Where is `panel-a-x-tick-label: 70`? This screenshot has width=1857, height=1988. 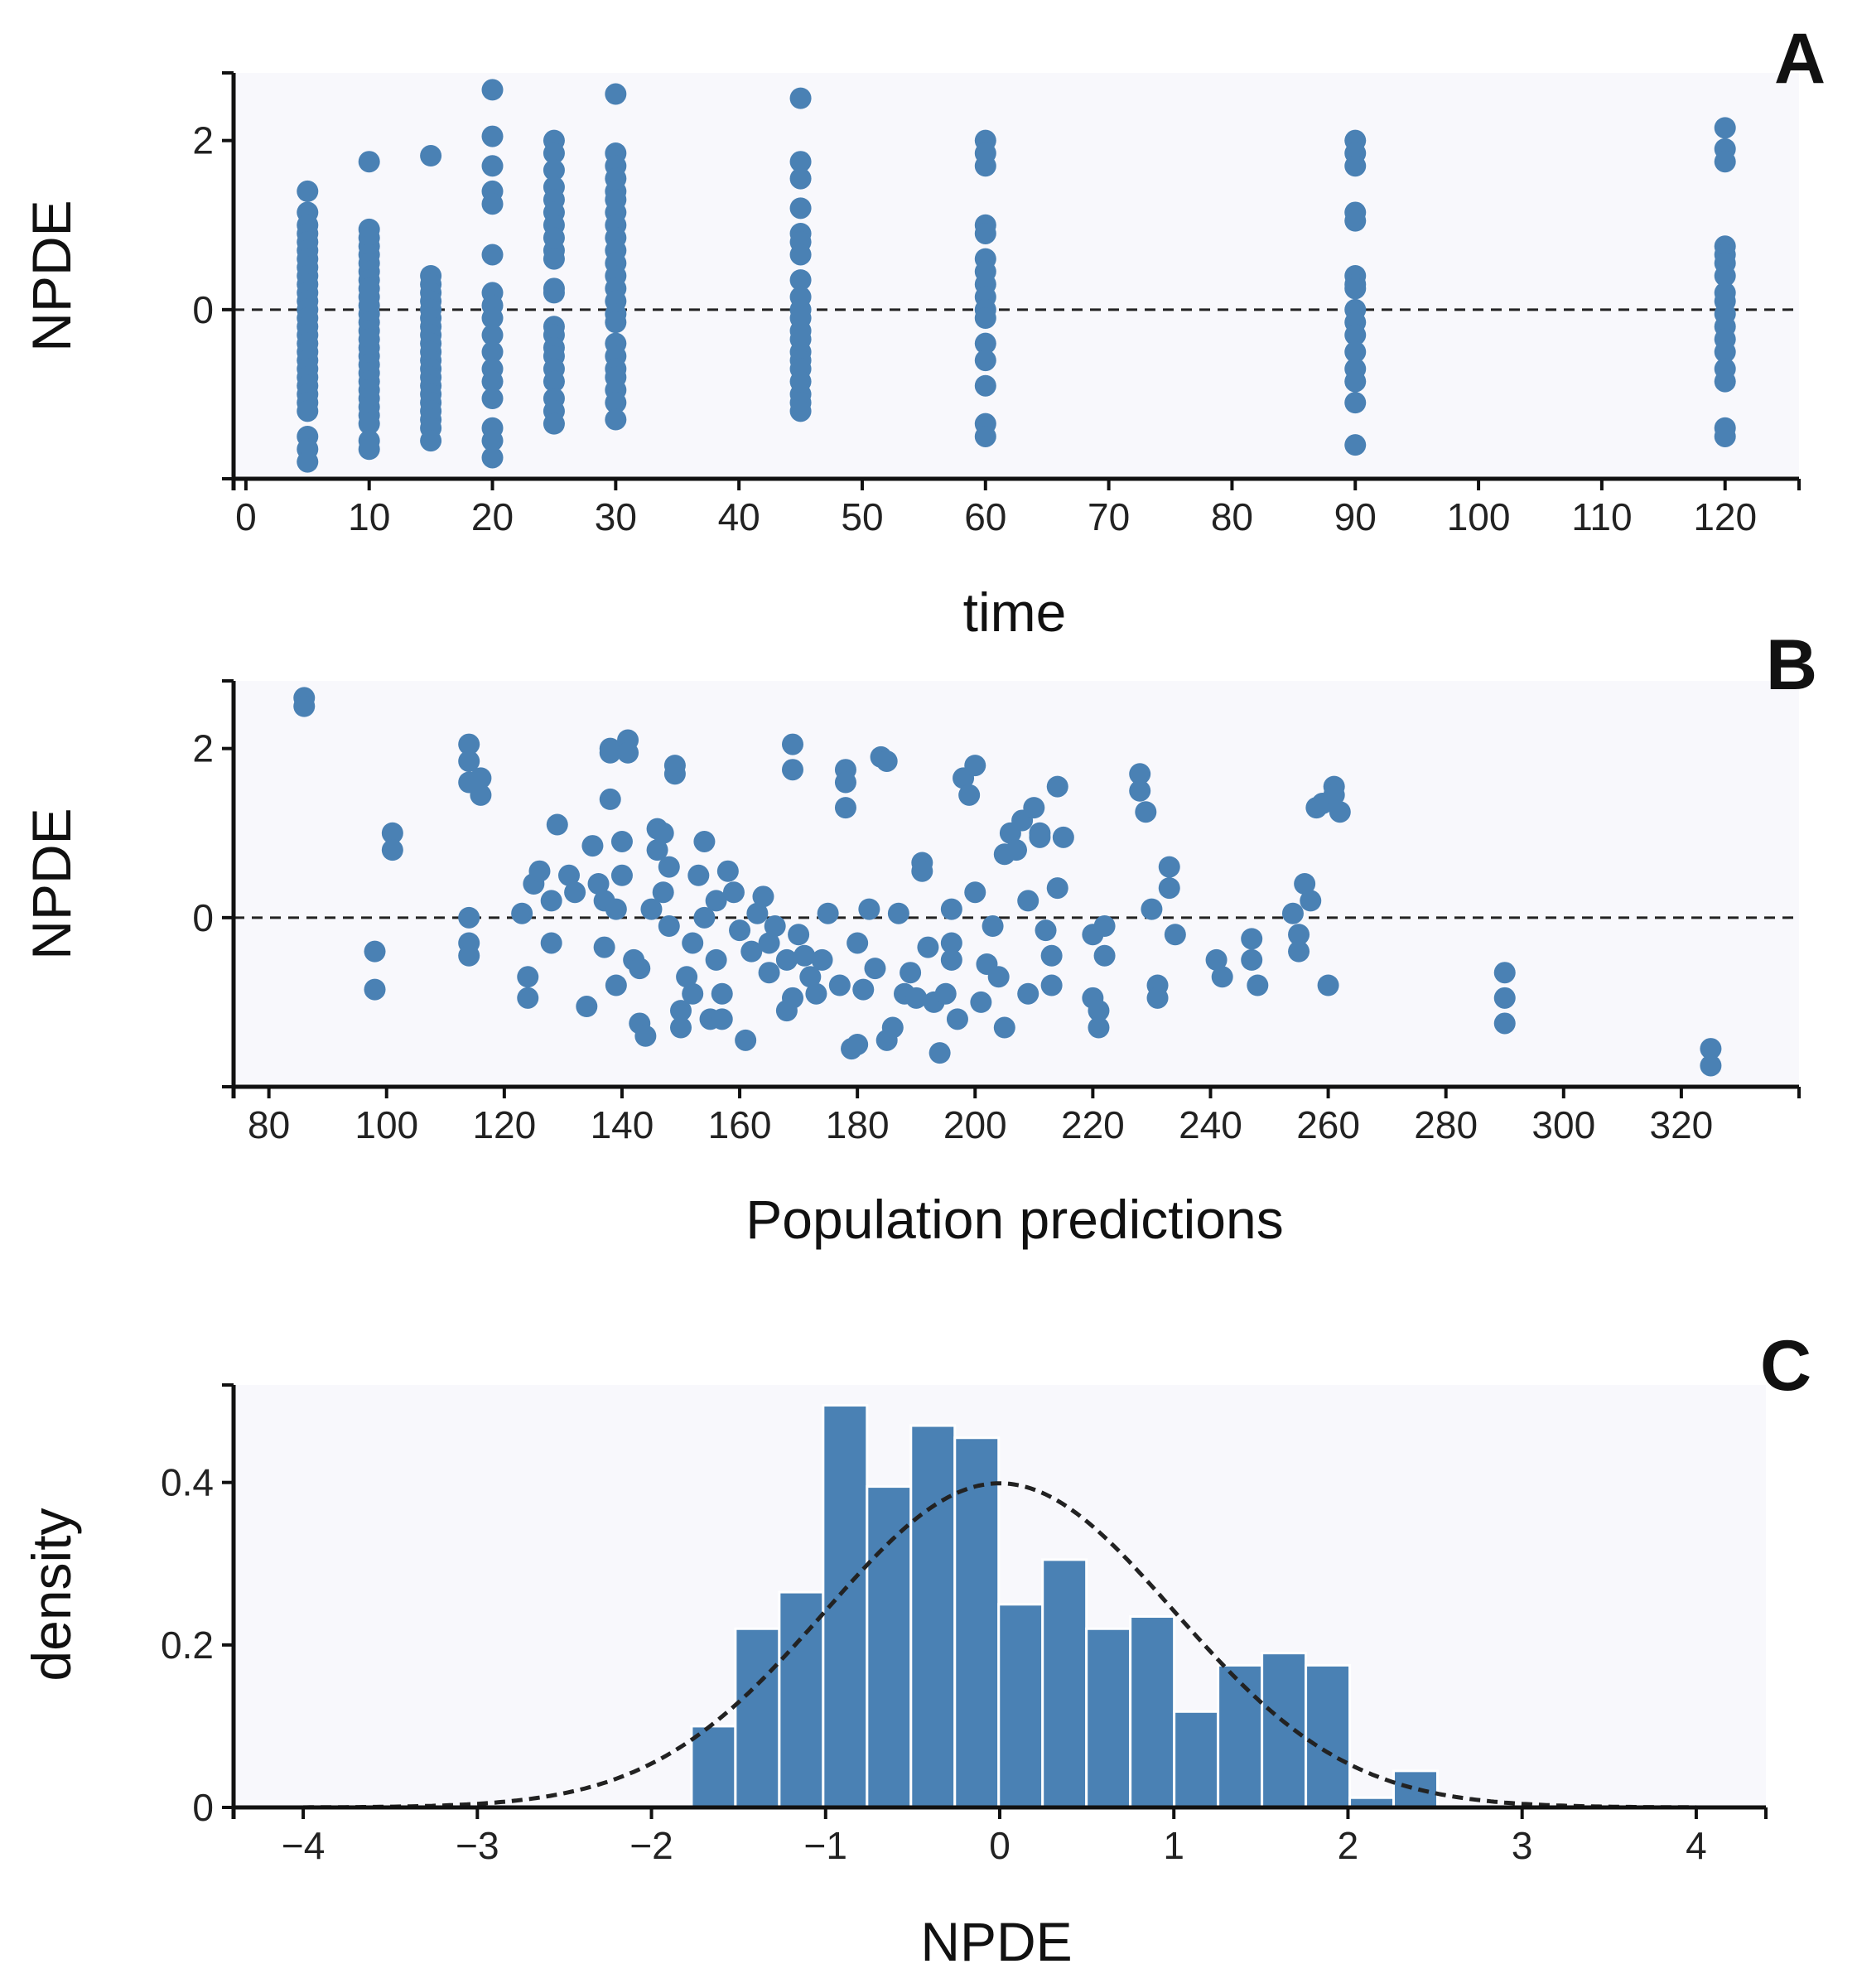 panel-a-x-tick-label: 70 is located at coordinates (1109, 516).